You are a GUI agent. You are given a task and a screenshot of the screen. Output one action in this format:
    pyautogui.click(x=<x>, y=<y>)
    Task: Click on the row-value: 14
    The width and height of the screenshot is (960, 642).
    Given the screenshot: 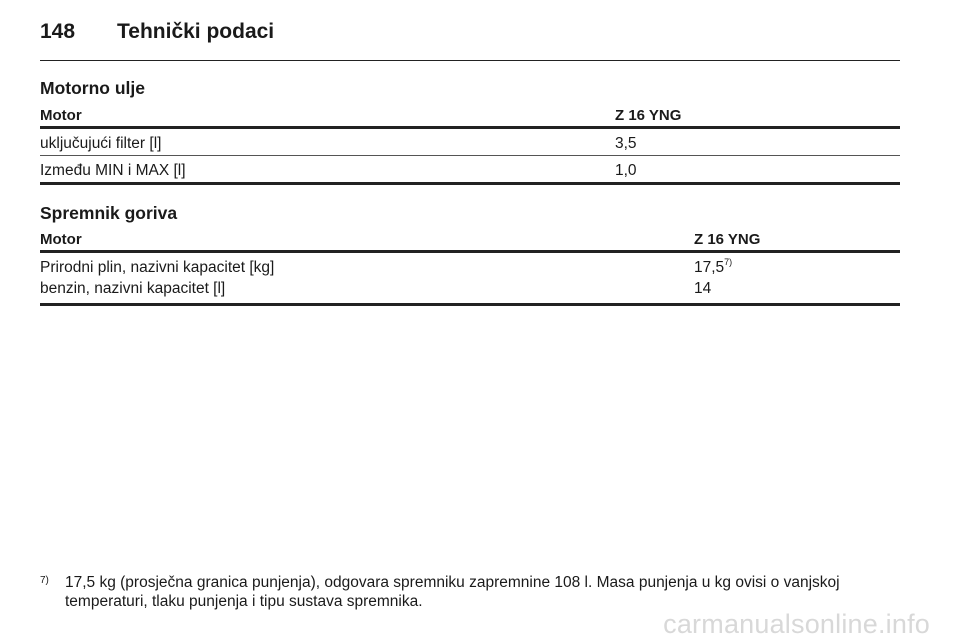 What is the action you would take?
    pyautogui.click(x=703, y=288)
    